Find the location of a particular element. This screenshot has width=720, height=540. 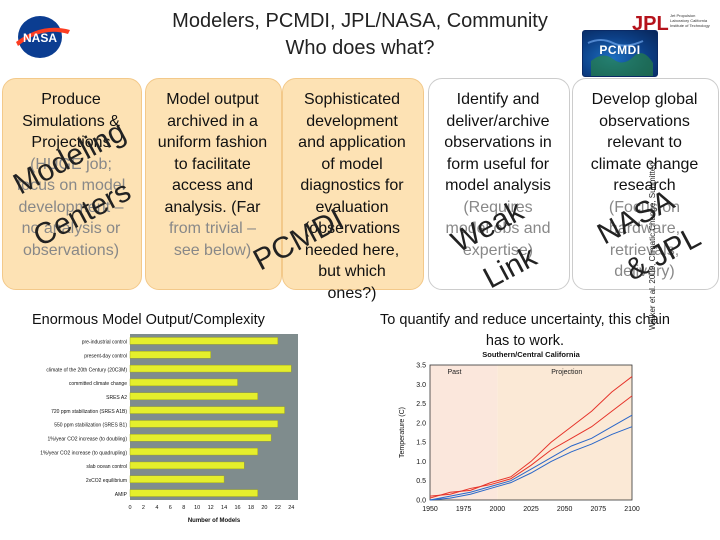

column-4-line: model obs and is located at coordinates (498, 228).